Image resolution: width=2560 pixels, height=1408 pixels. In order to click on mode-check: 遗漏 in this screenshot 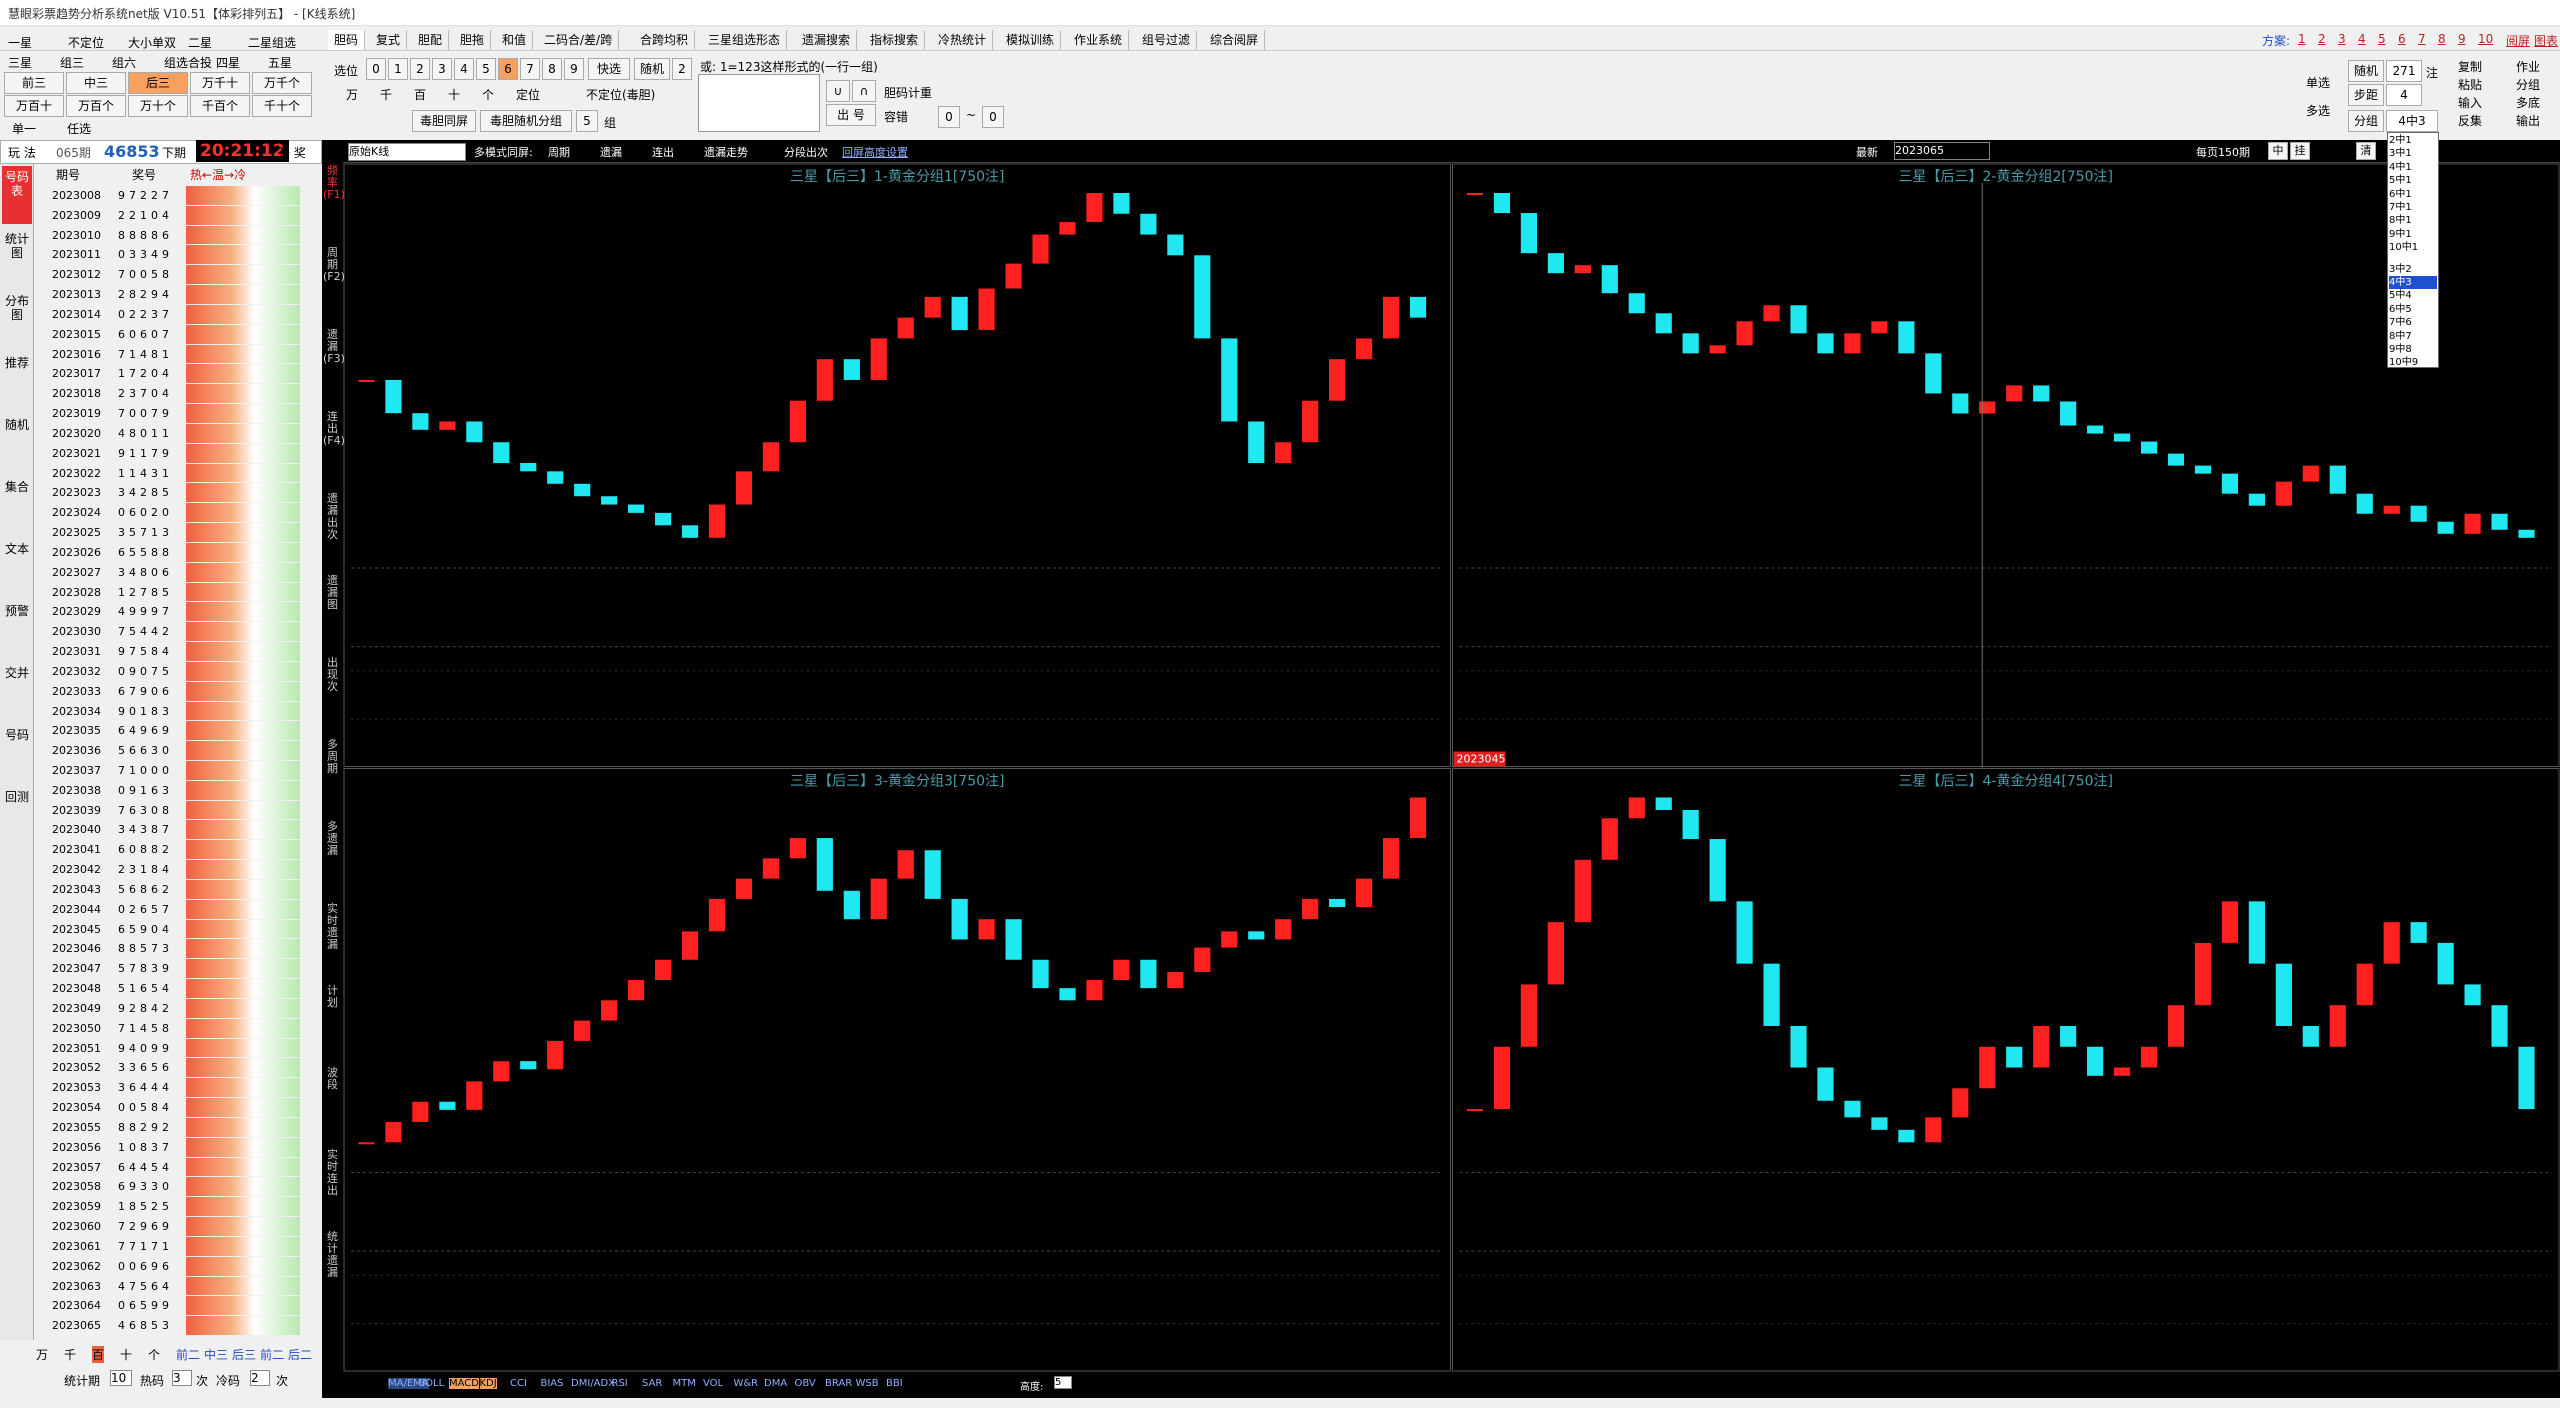, I will do `click(611, 152)`.